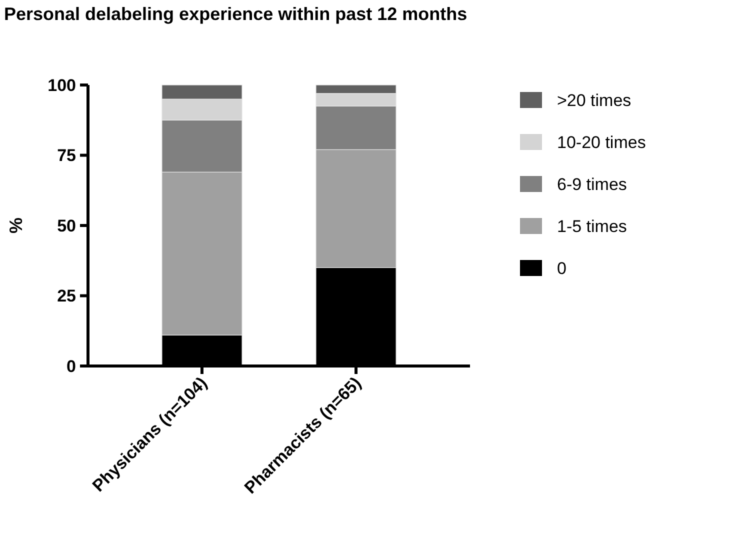 The image size is (750, 536). I want to click on y-axis-title: %, so click(16, 225).